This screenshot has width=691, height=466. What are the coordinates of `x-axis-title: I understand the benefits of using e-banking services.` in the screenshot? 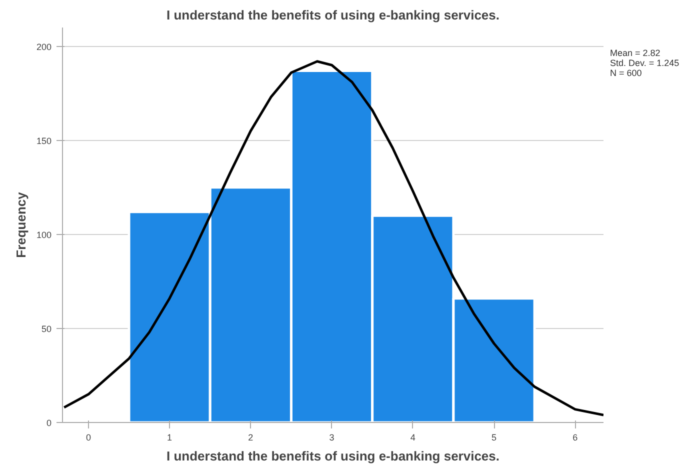 It's located at (333, 456).